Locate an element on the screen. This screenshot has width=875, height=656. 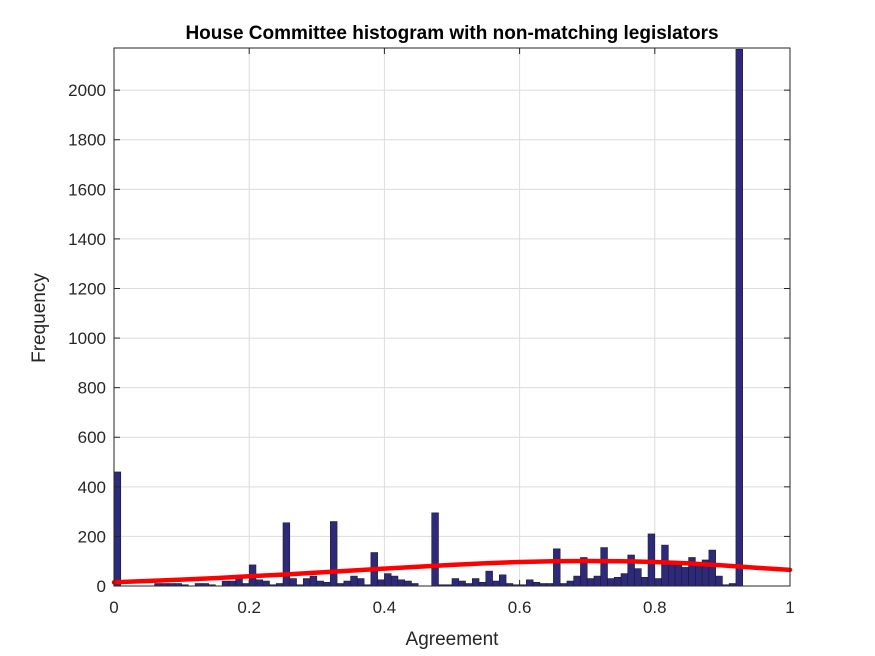
y-tick-label: 600 is located at coordinates (92, 437).